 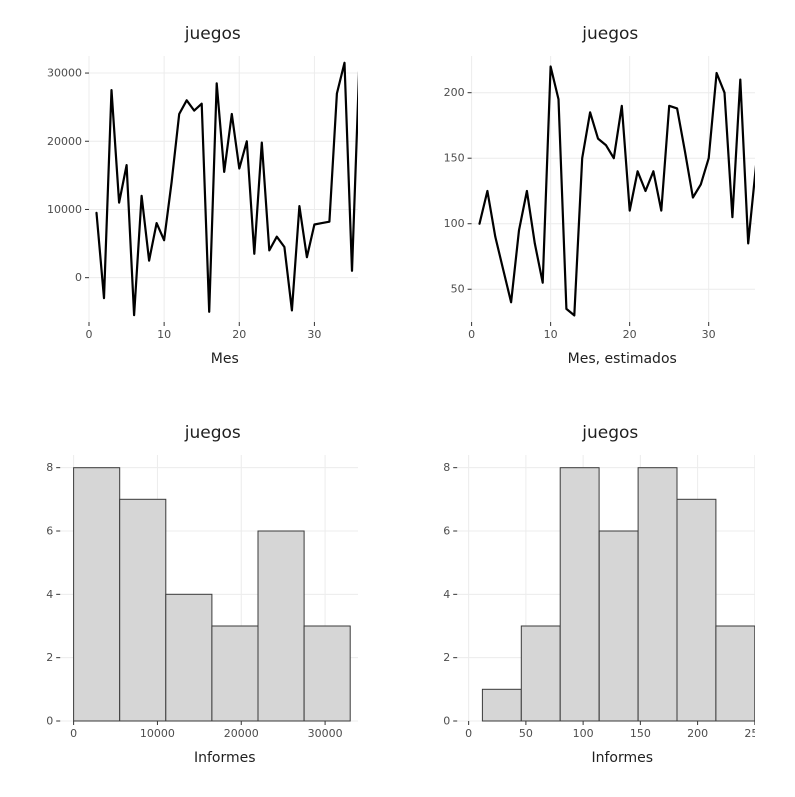 I want to click on x-axis-label: Mes, so click(x=224, y=359).